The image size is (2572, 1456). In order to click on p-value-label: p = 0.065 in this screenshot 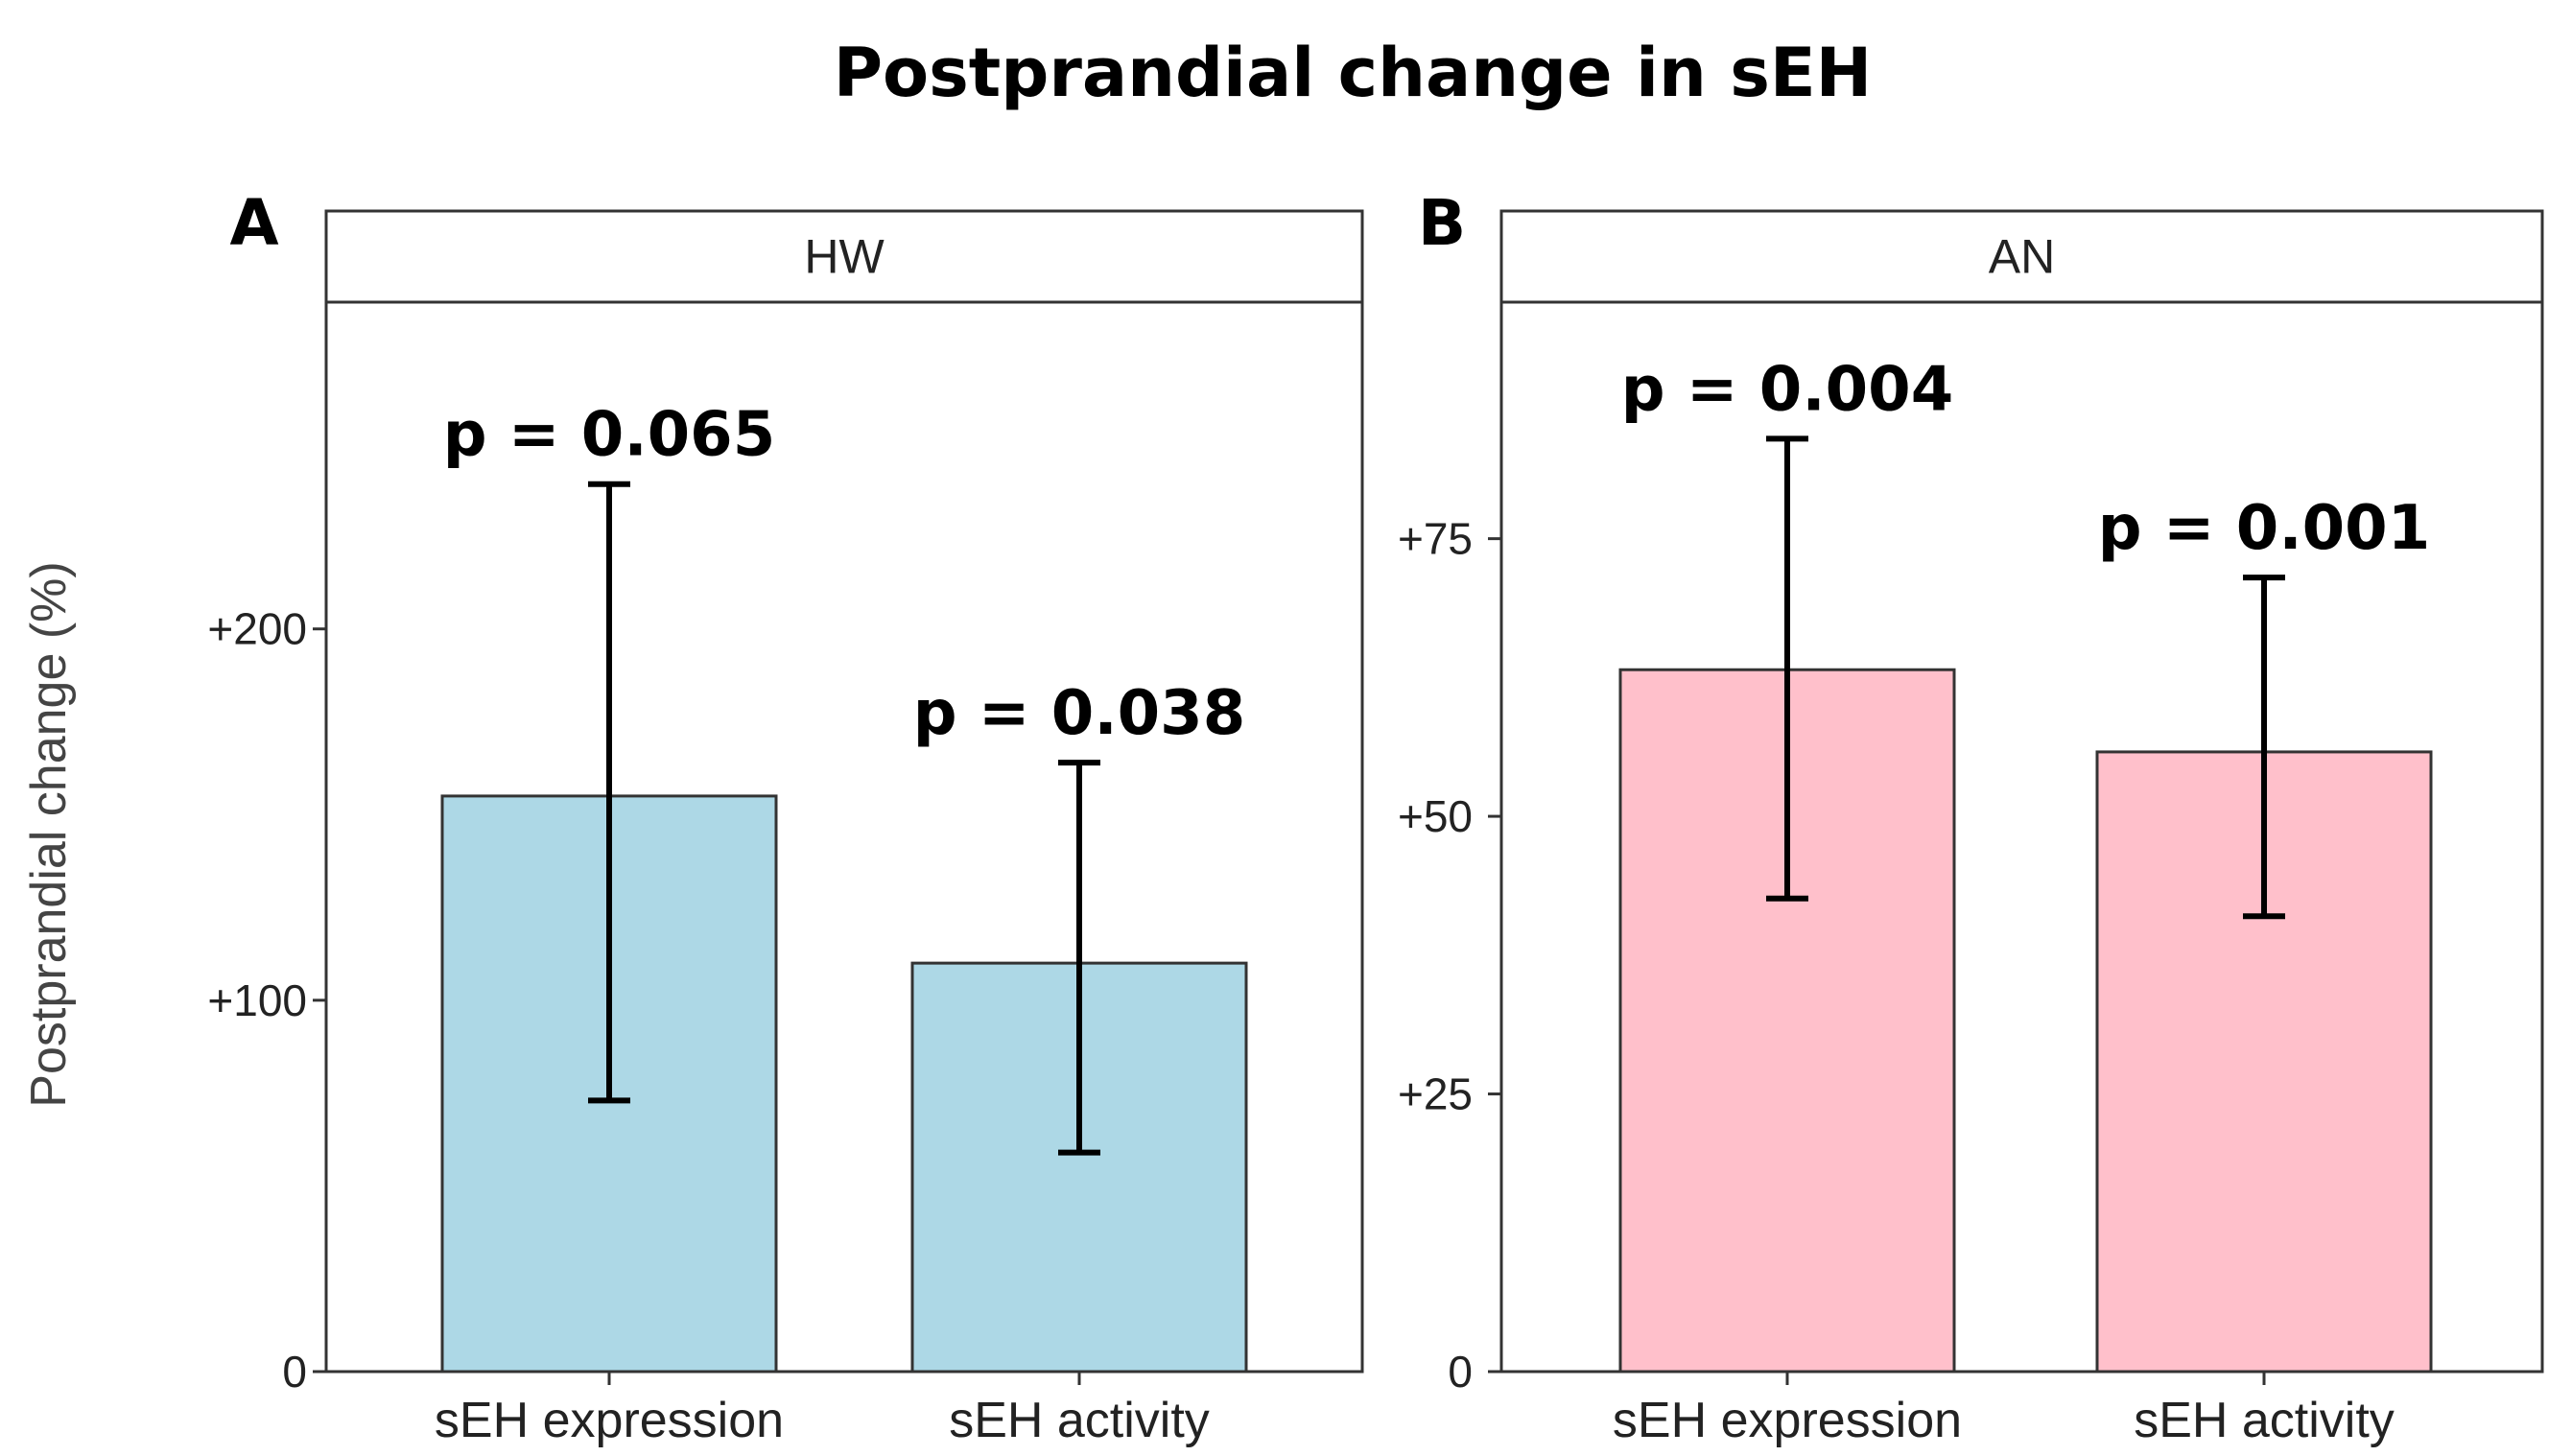, I will do `click(609, 436)`.